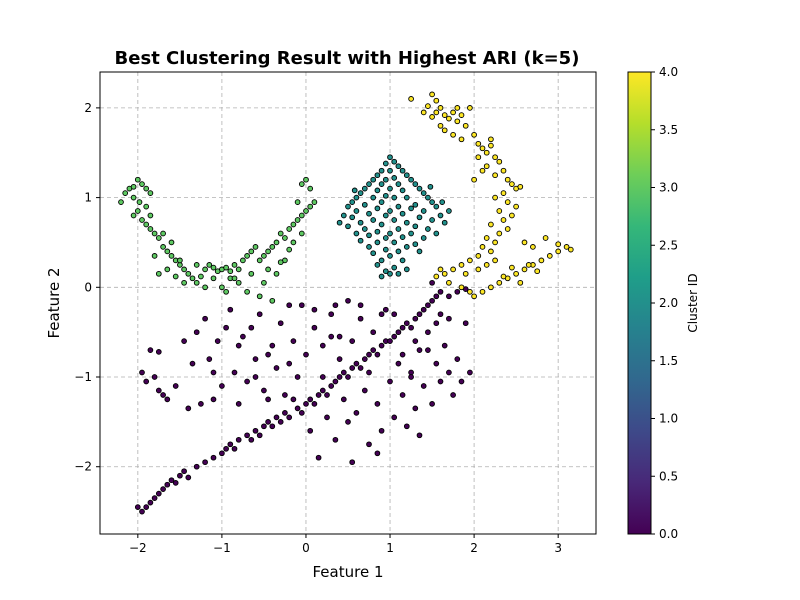 This screenshot has height=600, width=800. I want to click on colorbar-tick-label: 0.5, so click(668, 476).